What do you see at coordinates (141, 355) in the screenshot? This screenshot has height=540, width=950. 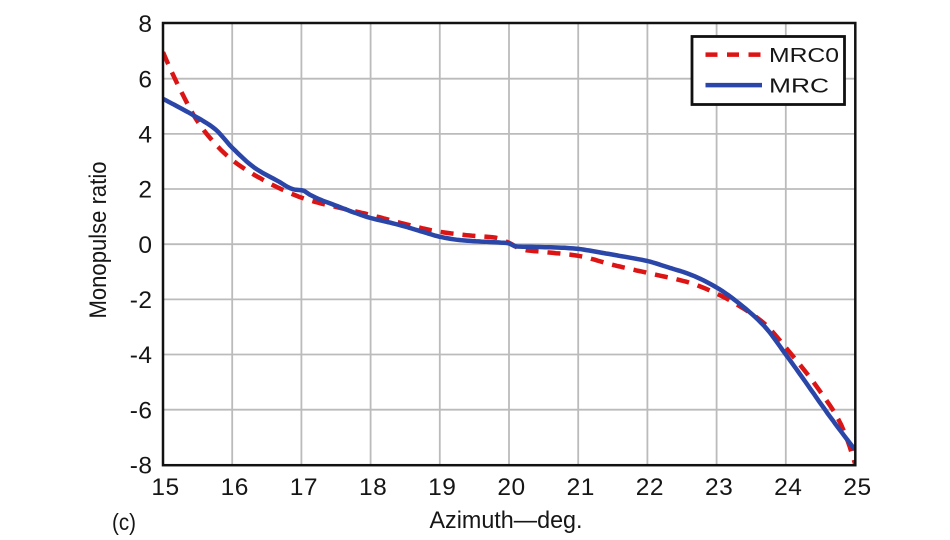 I see `svg-text: -4` at bounding box center [141, 355].